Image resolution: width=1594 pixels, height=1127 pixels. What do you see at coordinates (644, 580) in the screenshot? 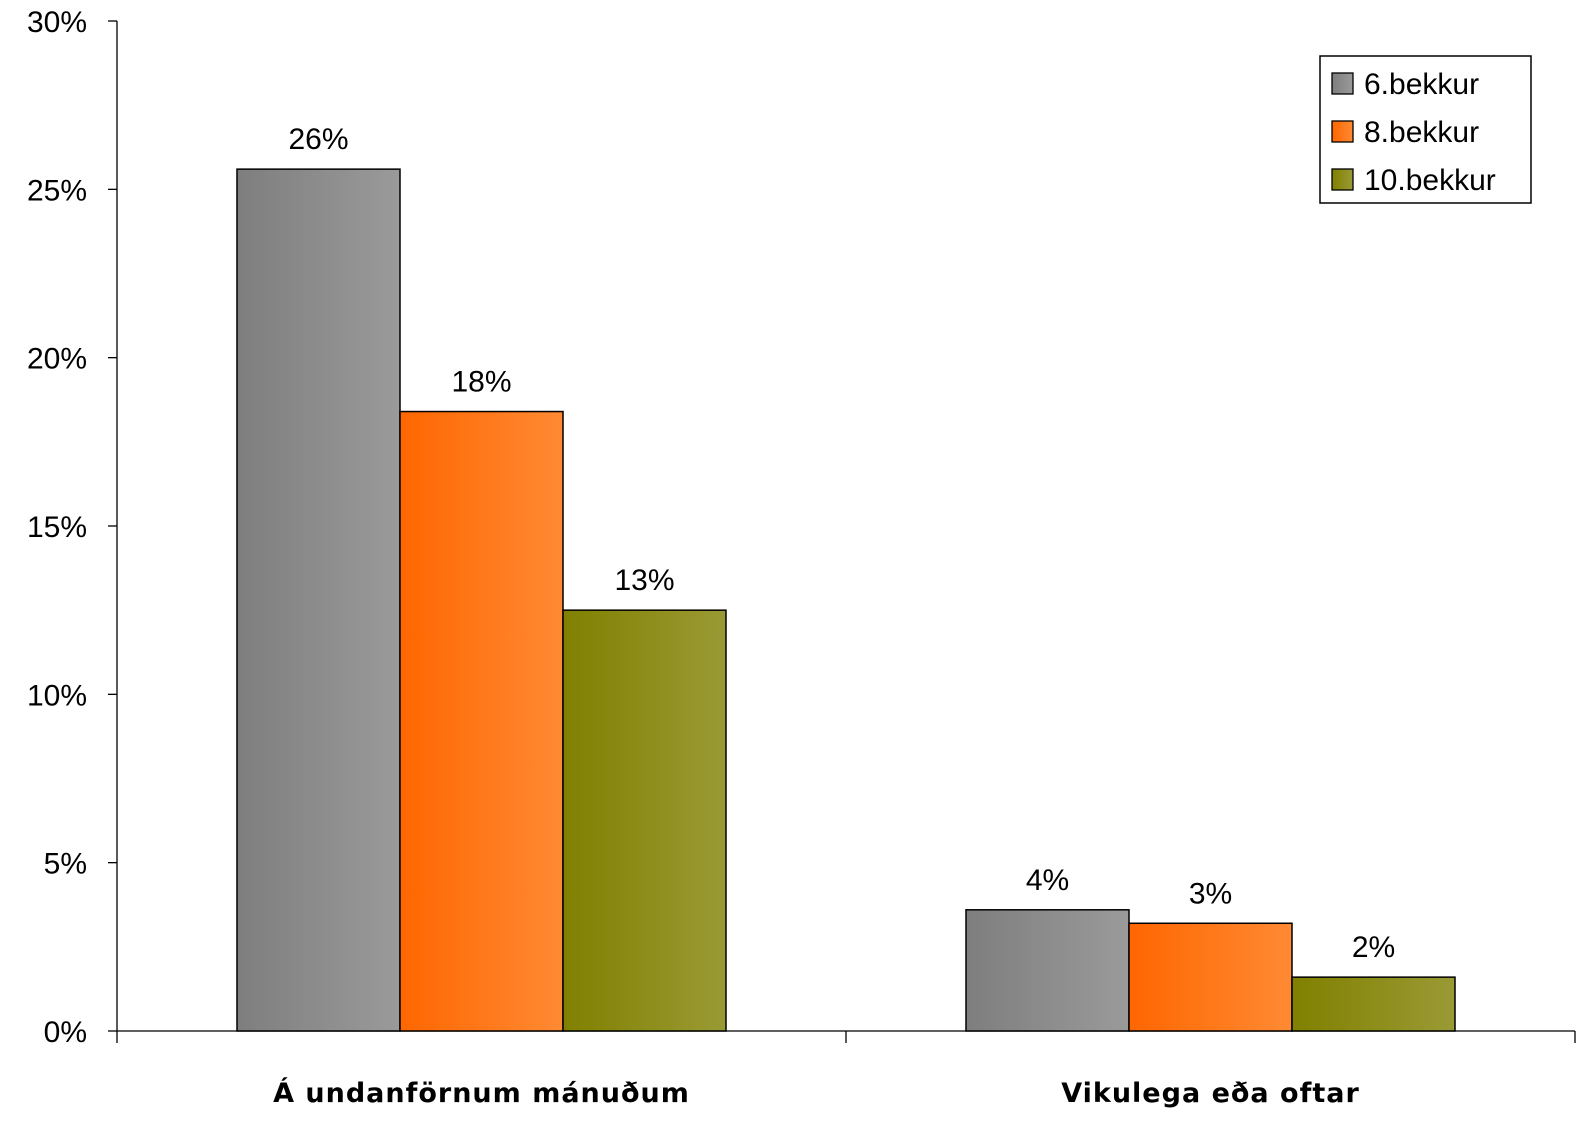
I see `data-label: 13%` at bounding box center [644, 580].